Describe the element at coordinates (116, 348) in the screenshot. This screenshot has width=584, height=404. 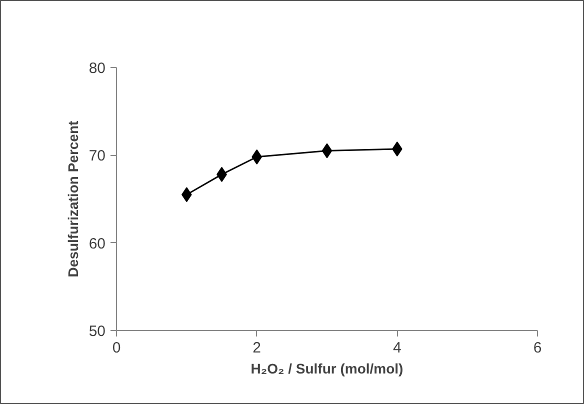
I see `x-tick-label: 0` at that location.